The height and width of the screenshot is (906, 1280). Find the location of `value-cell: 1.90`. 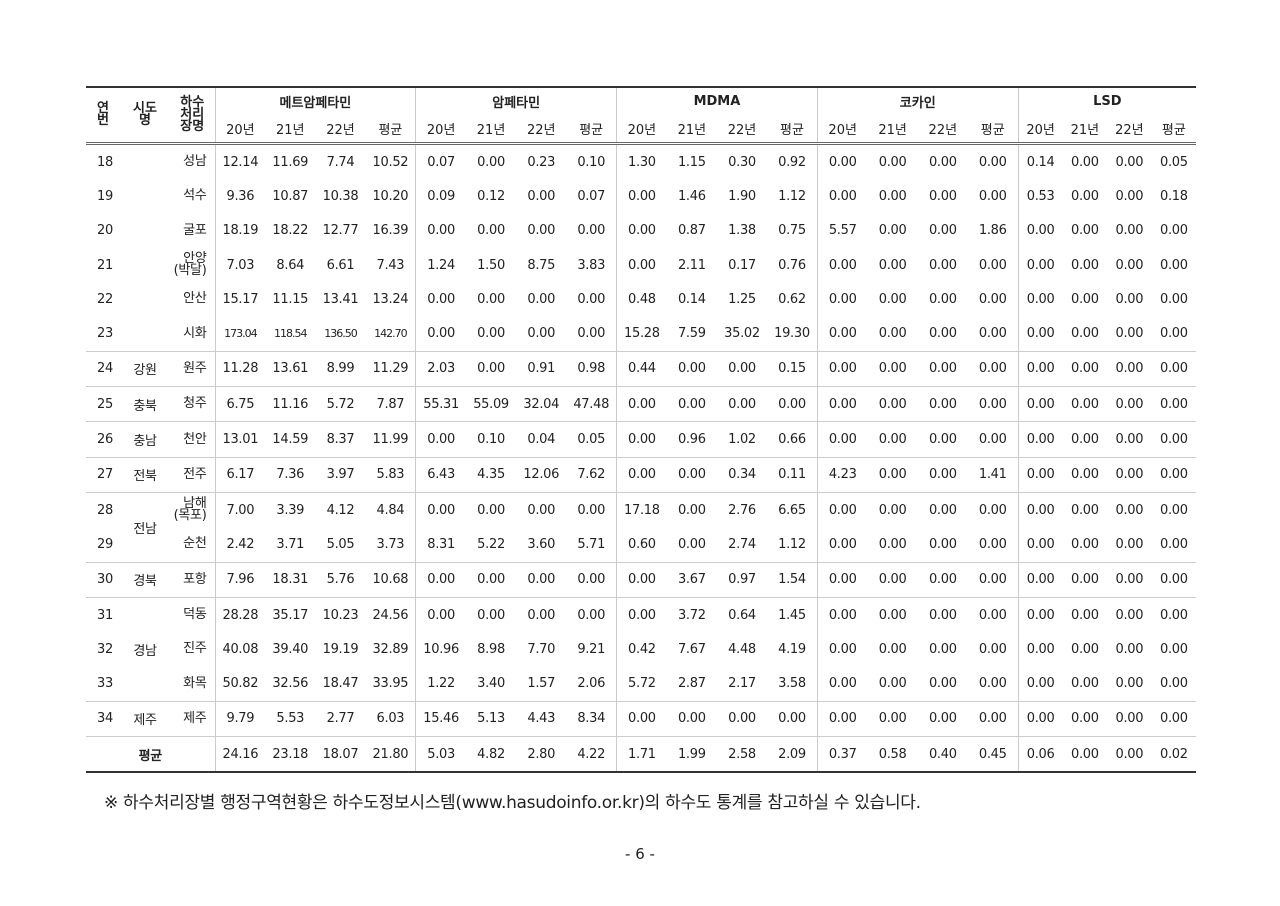

value-cell: 1.90 is located at coordinates (742, 196).